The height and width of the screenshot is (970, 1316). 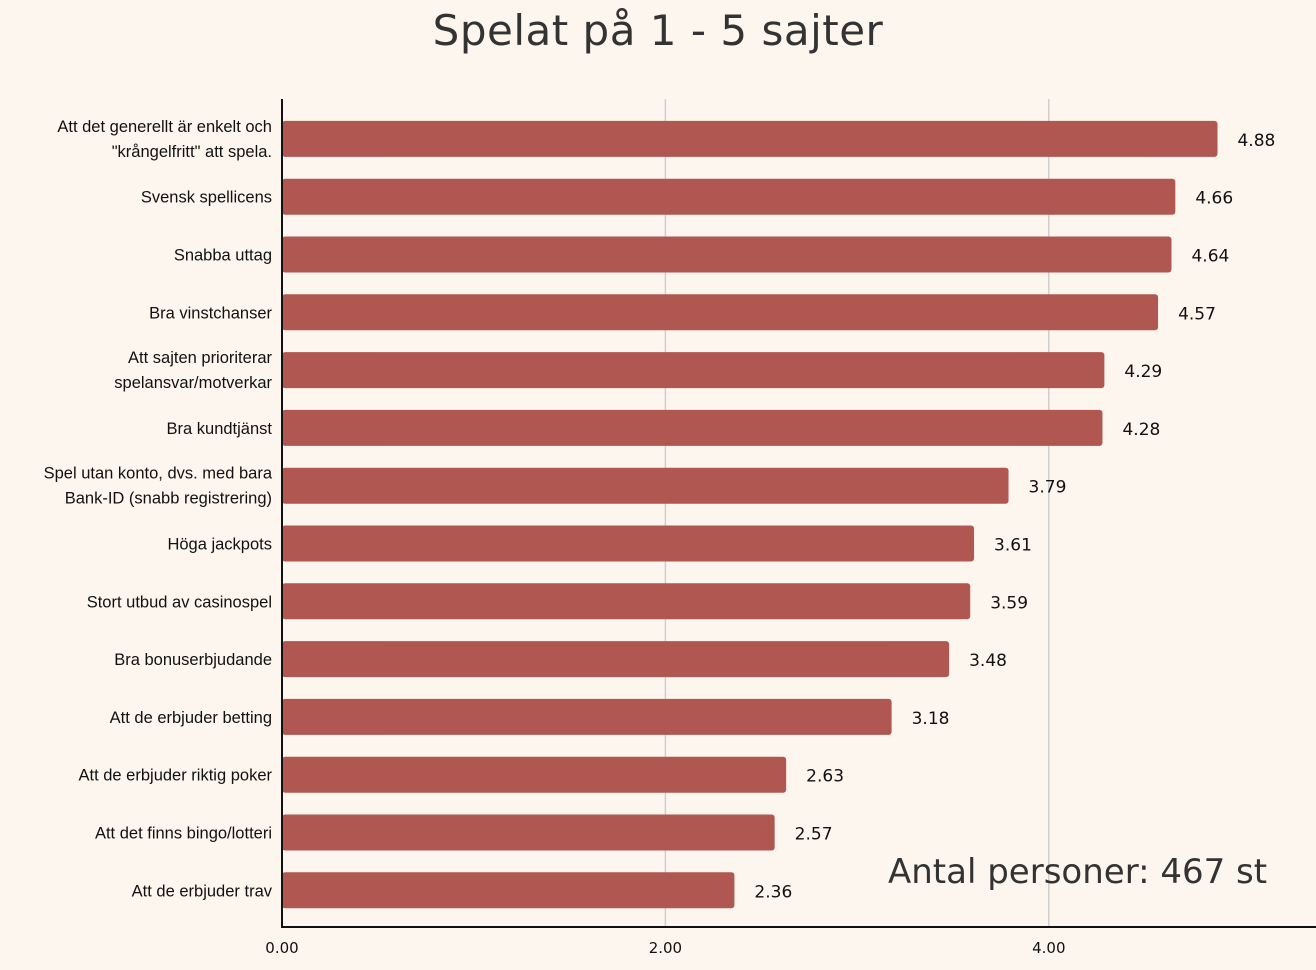 I want to click on category-label: Höga jackpots, so click(x=219, y=545).